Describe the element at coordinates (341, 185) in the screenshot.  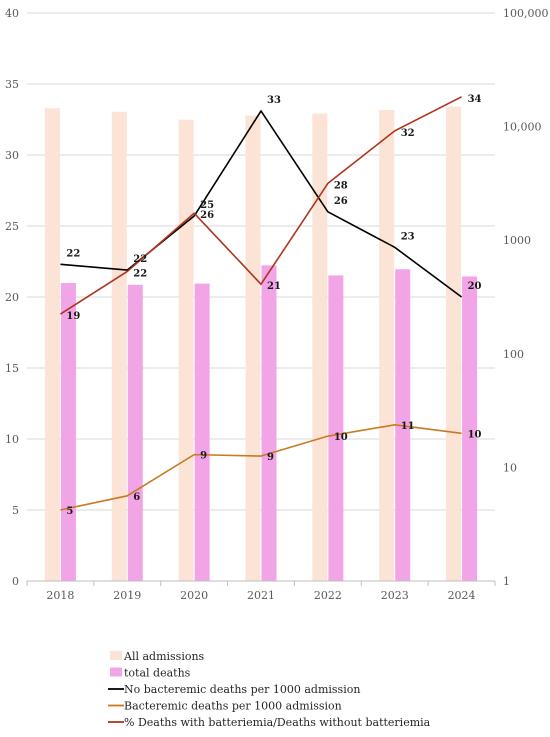
I see `data-label: 28` at that location.